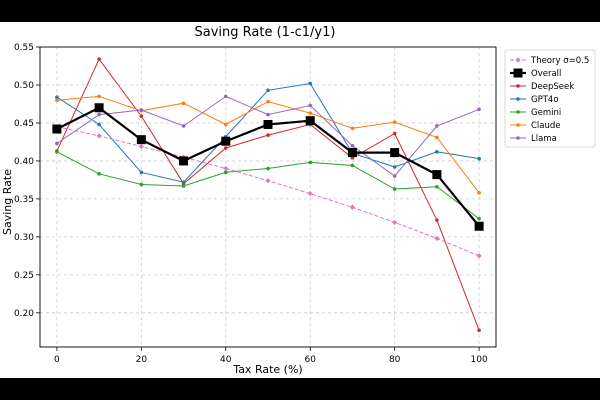  I want to click on x-tick-label: 60, so click(310, 360).